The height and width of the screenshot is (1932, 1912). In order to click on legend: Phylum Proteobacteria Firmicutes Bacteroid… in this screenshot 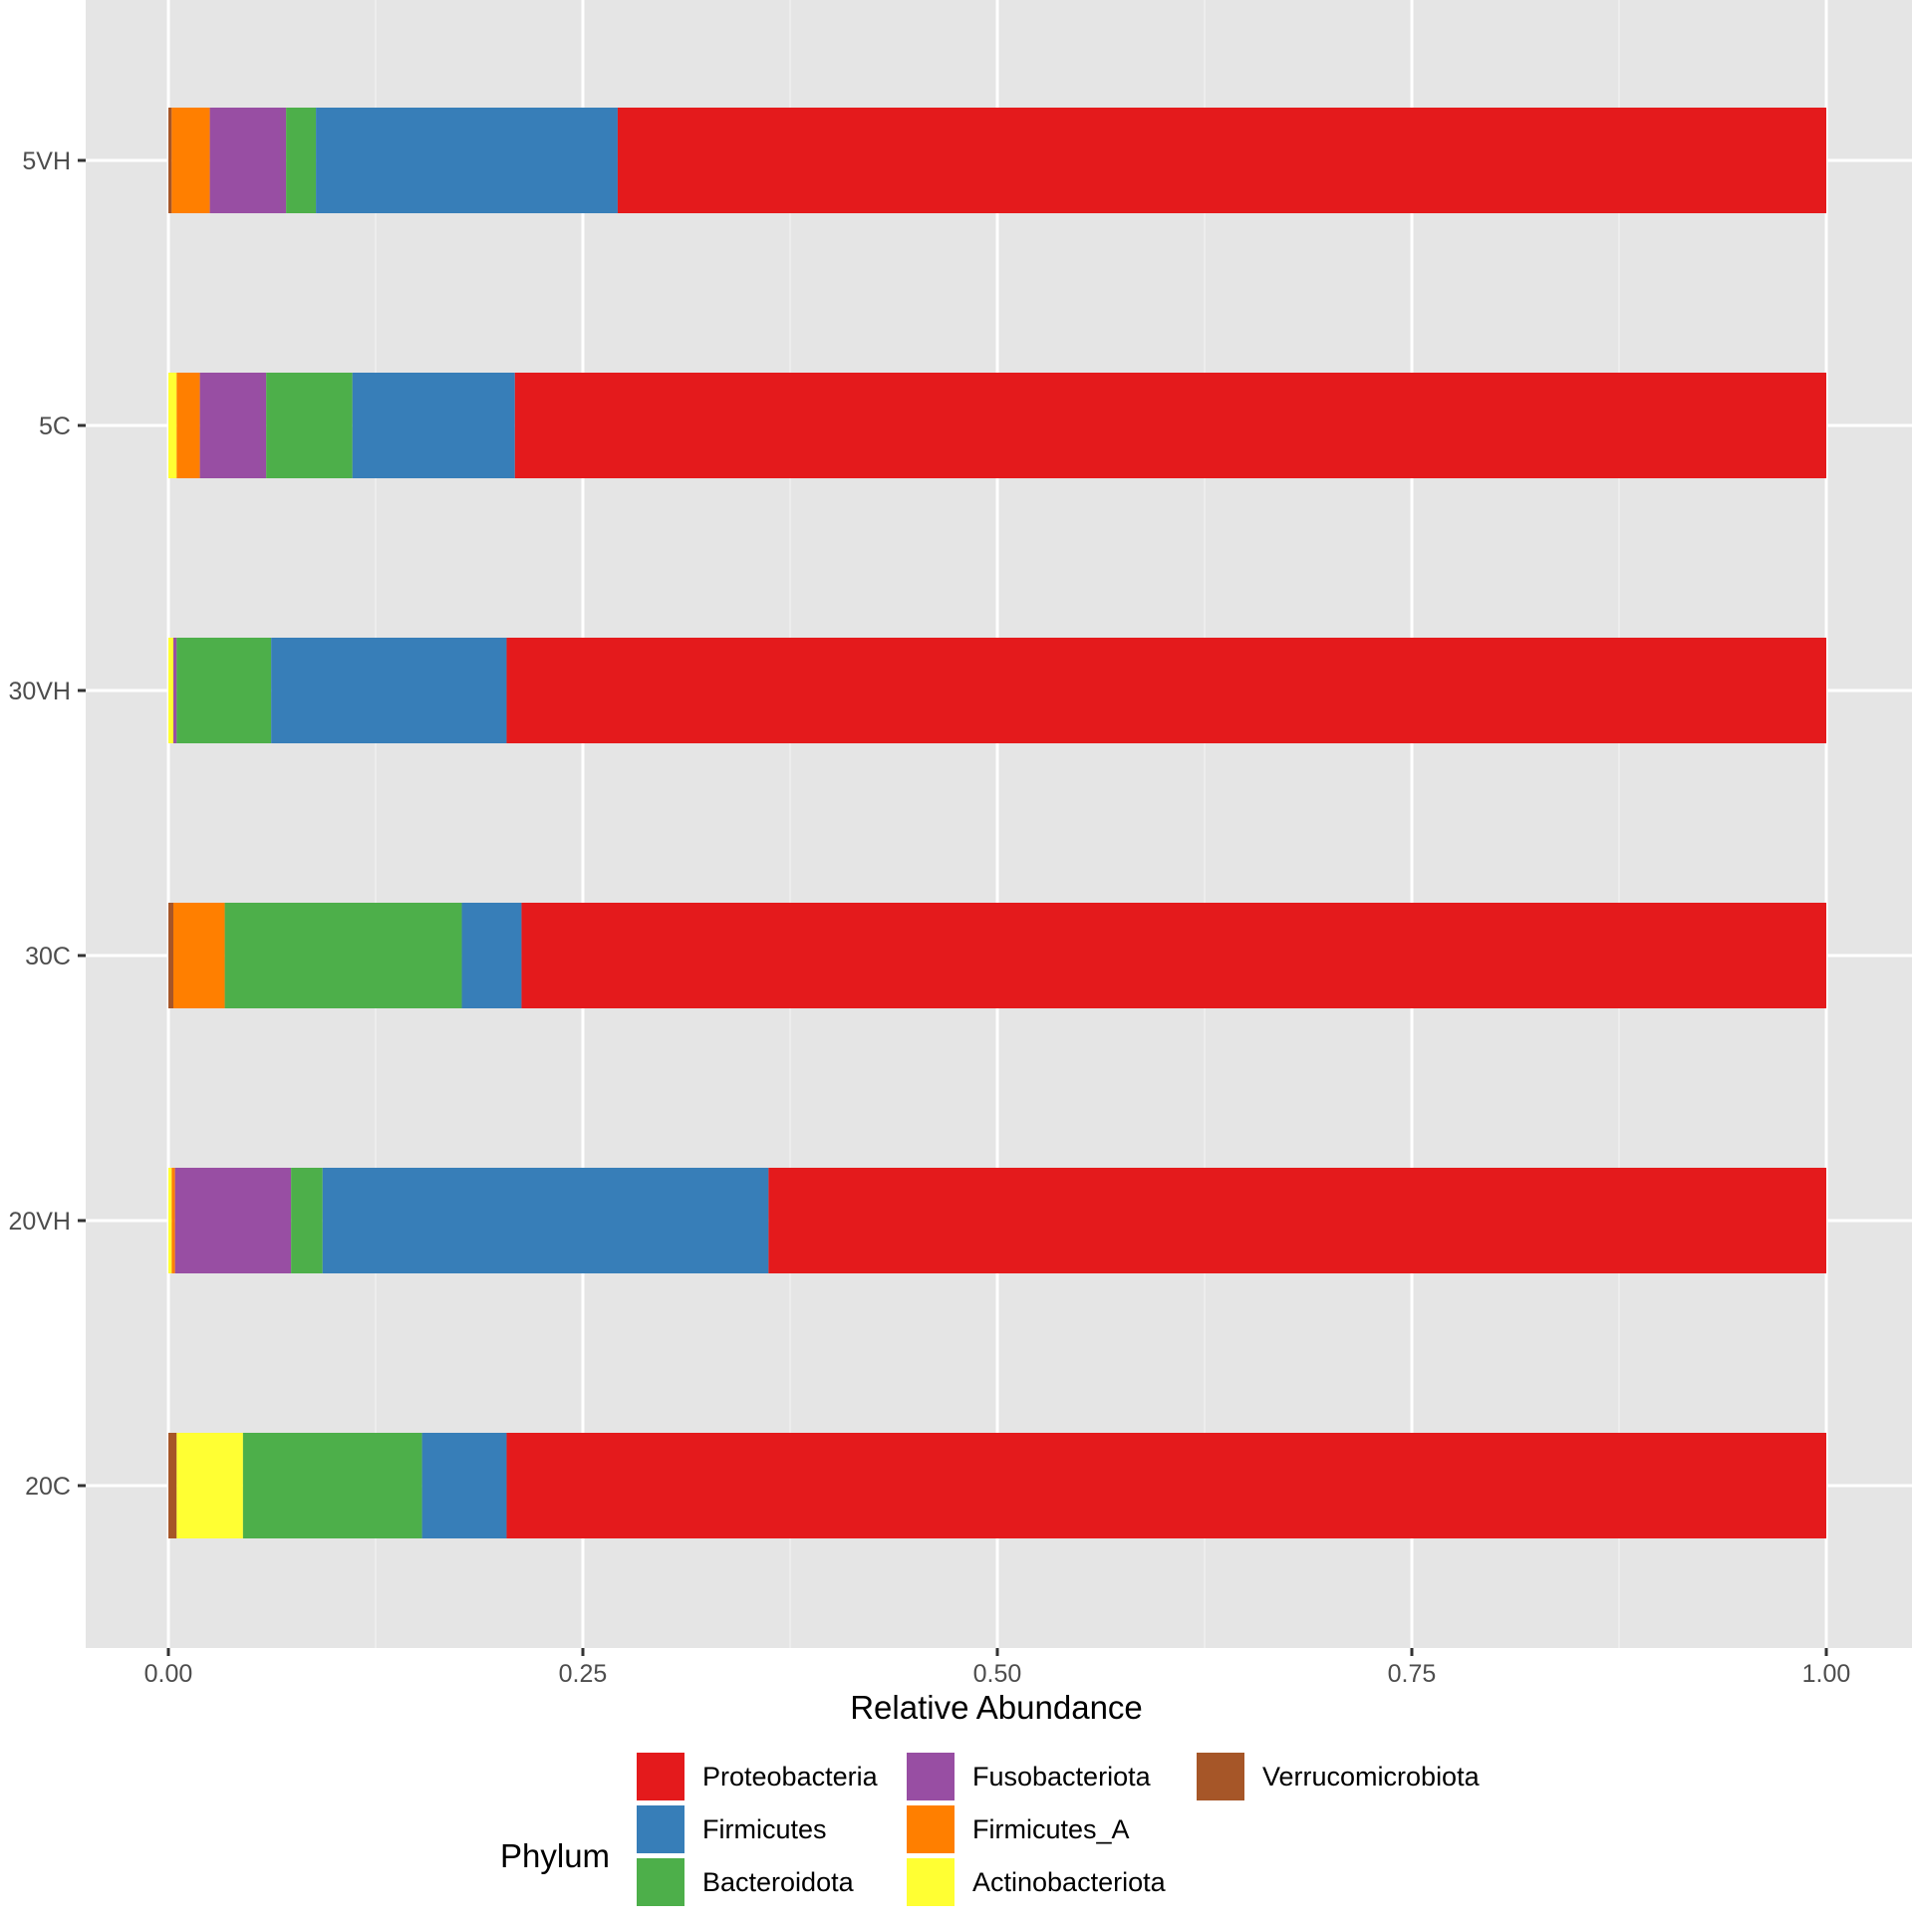, I will do `click(990, 1829)`.